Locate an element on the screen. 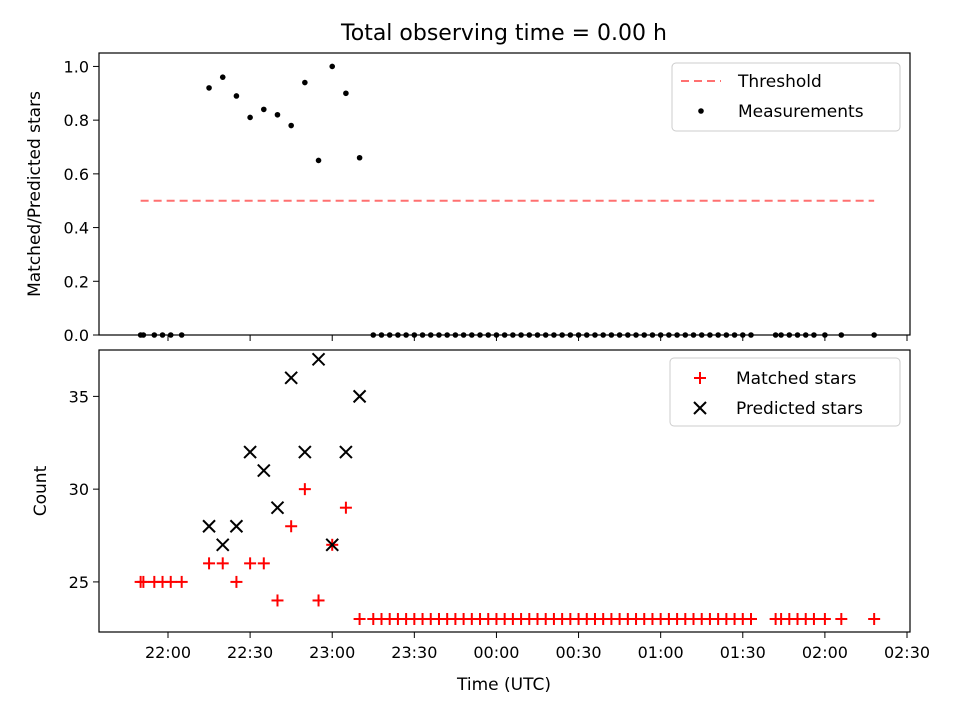 The width and height of the screenshot is (960, 720). x-tick-label: 00:30 is located at coordinates (579, 652).